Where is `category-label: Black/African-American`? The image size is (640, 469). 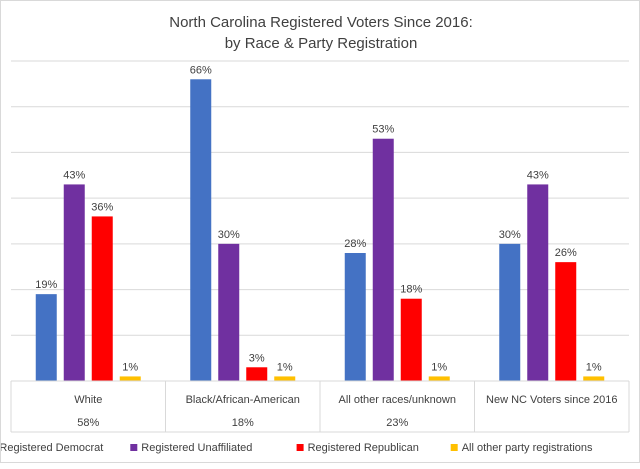
category-label: Black/African-American is located at coordinates (243, 400).